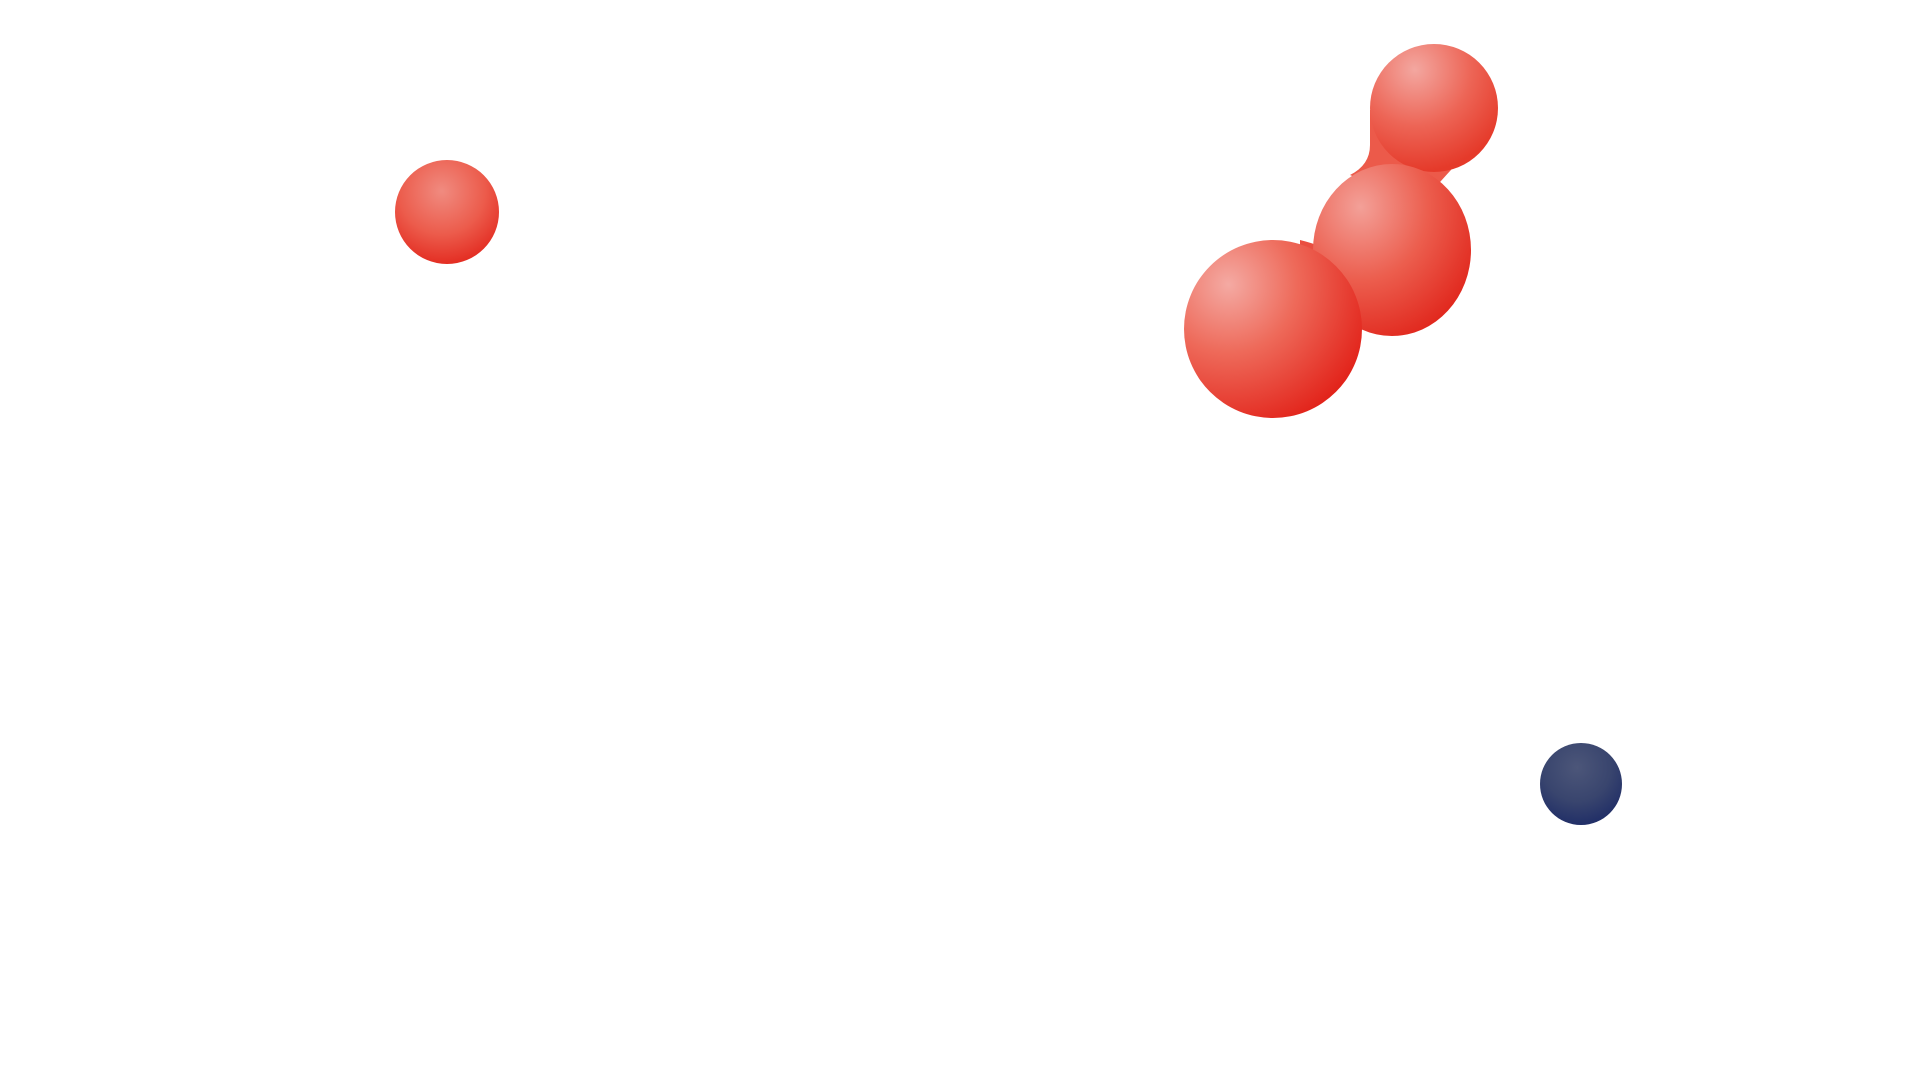 The width and height of the screenshot is (1920, 1080). I want to click on red-blob-cluster, so click(1341, 231).